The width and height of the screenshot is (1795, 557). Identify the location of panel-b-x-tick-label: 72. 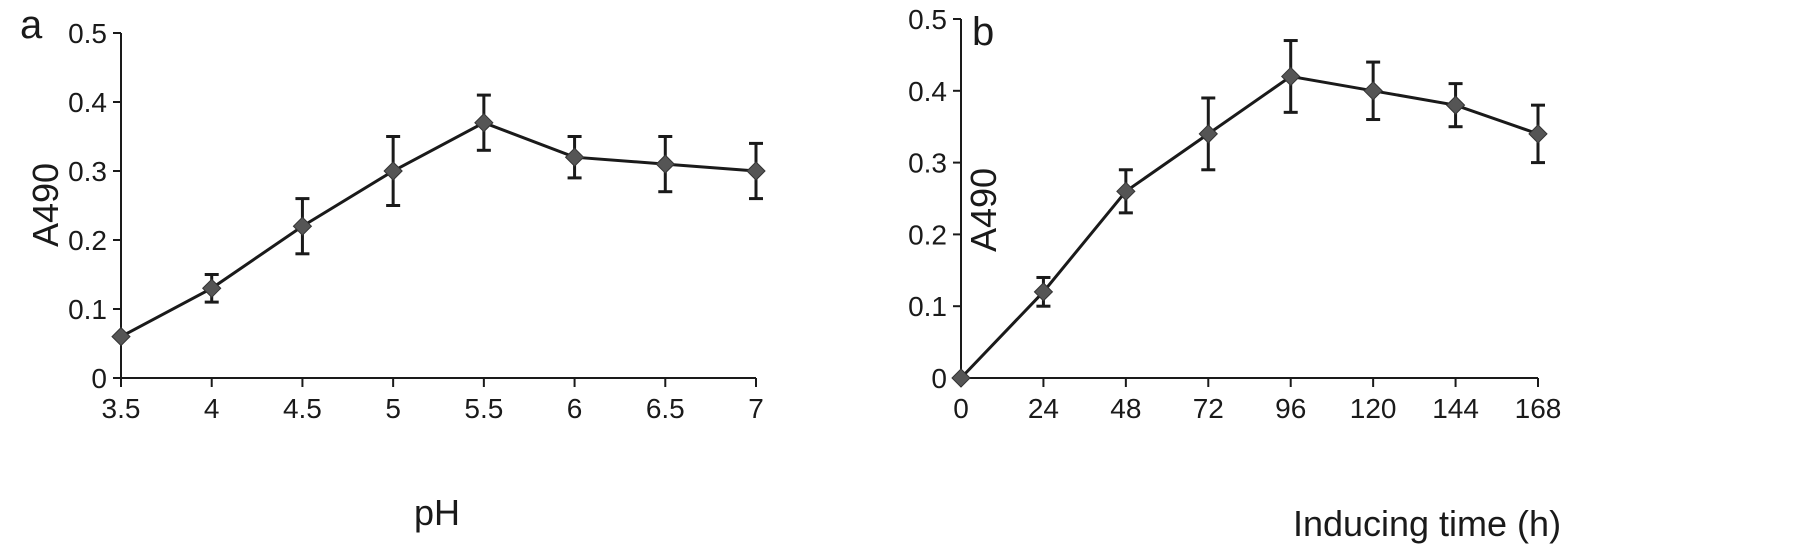
(1208, 408).